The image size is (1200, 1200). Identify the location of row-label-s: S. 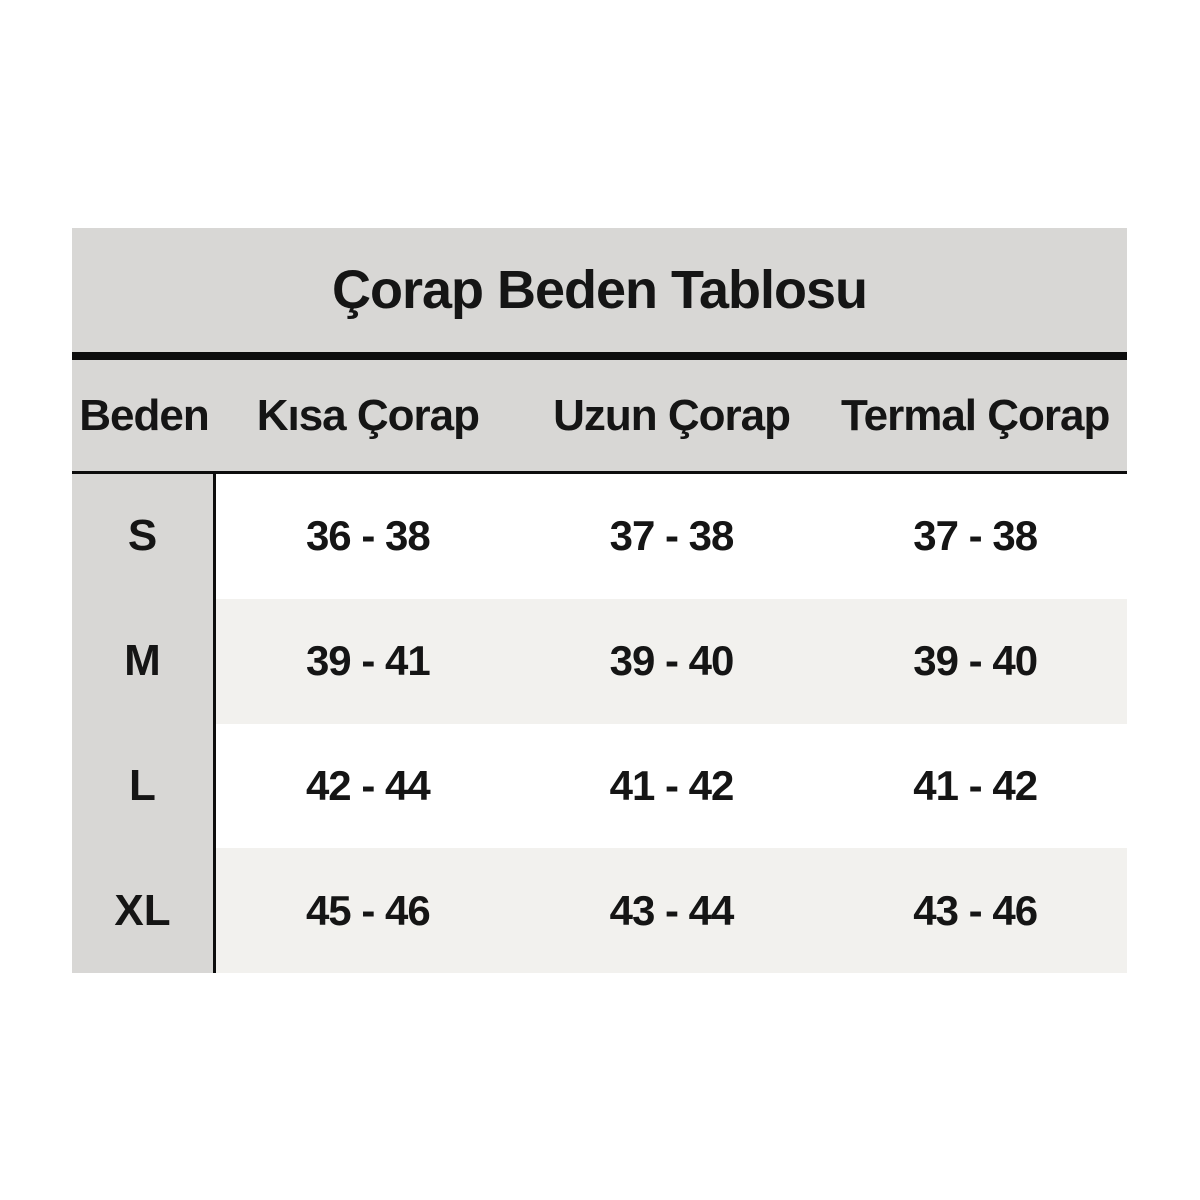
(144, 536).